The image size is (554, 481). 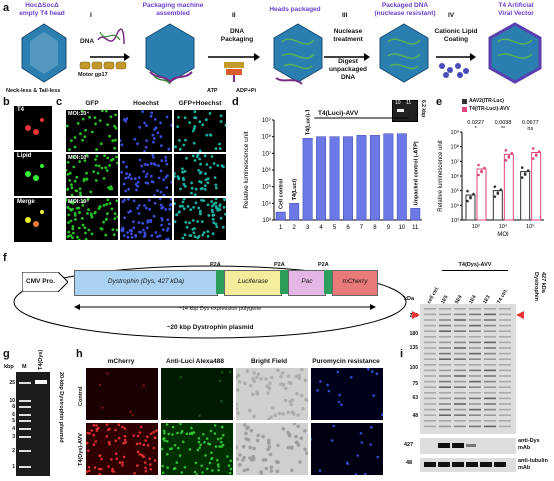 I want to click on e-sig: **, so click(x=503, y=129).